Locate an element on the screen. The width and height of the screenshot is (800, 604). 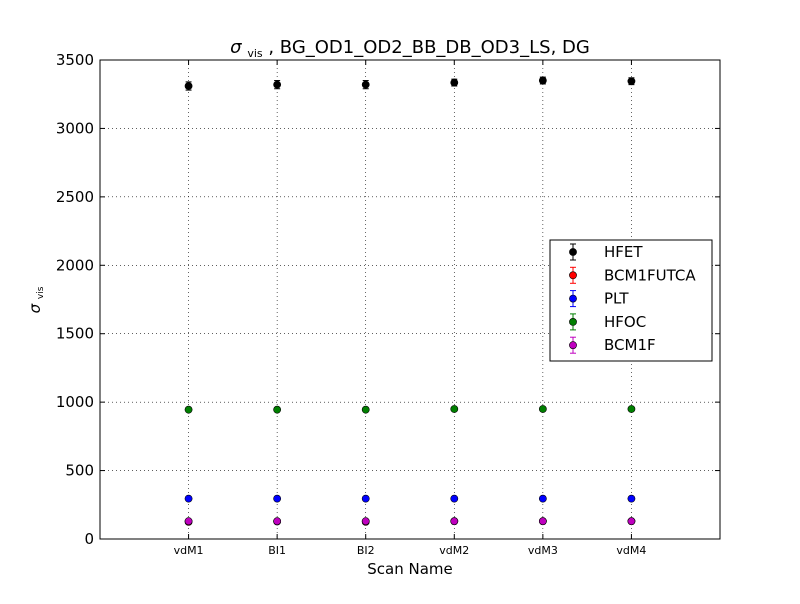
legend-frame is located at coordinates (631, 300).